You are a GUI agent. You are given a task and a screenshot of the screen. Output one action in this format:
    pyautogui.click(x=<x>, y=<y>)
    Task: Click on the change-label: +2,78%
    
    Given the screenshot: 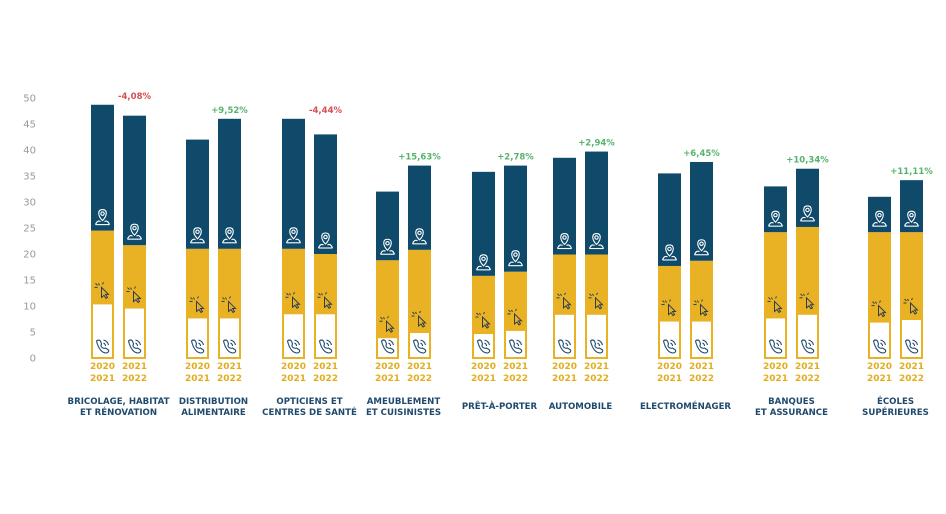 What is the action you would take?
    pyautogui.click(x=515, y=158)
    